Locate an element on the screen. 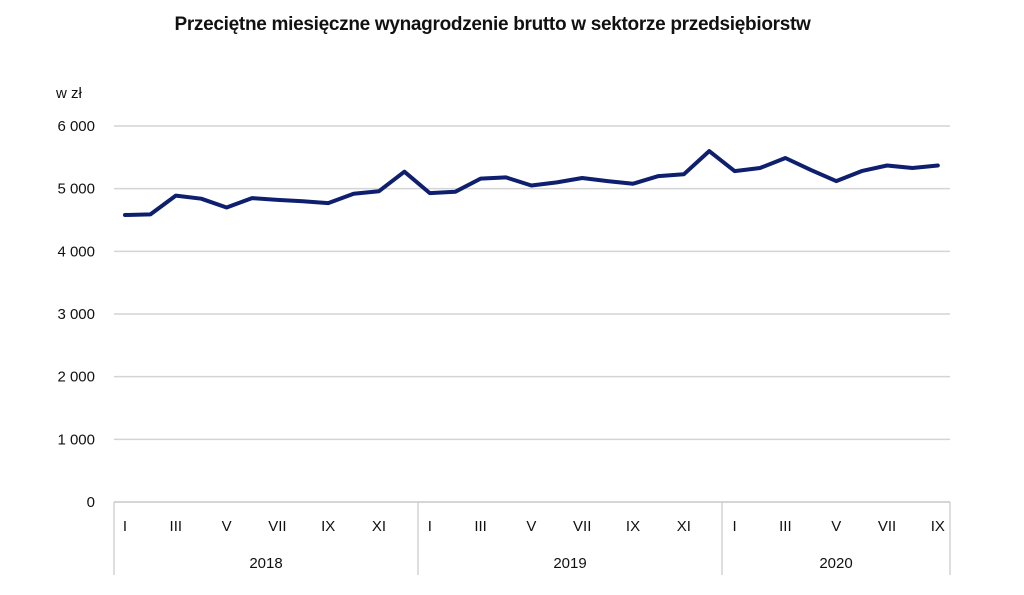 The width and height of the screenshot is (1024, 595). y-tick-label: 3 000 is located at coordinates (76, 314).